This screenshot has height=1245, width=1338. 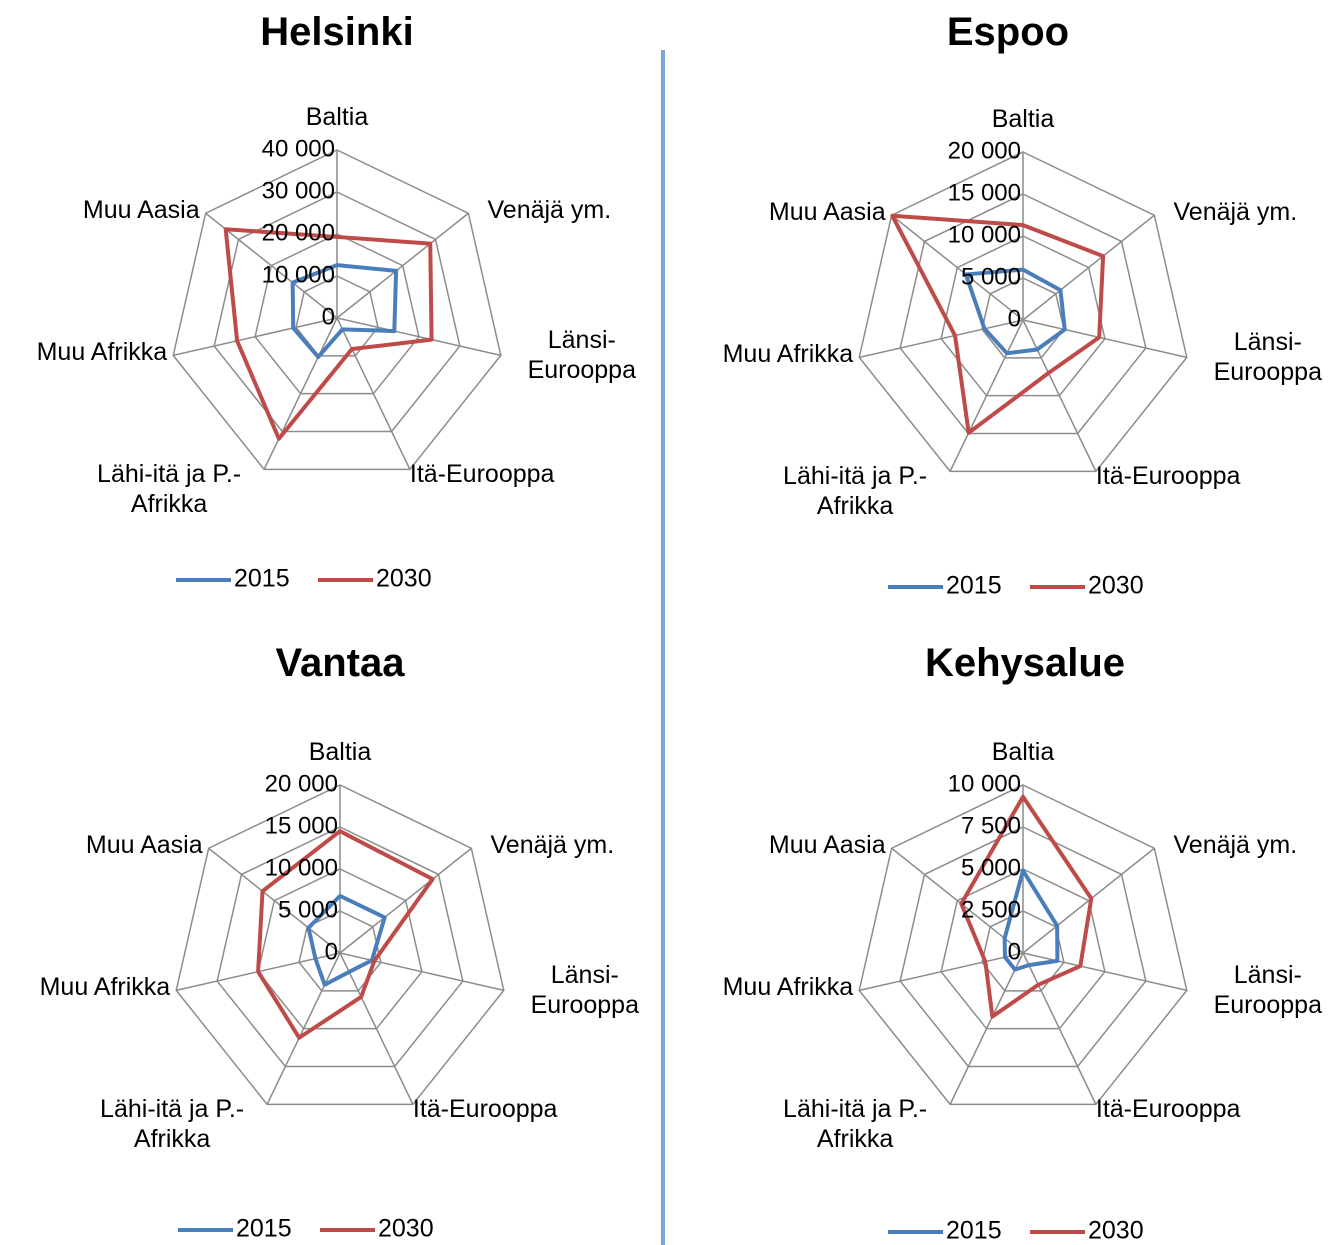 I want to click on chart-title: Espoo, so click(x=1008, y=32).